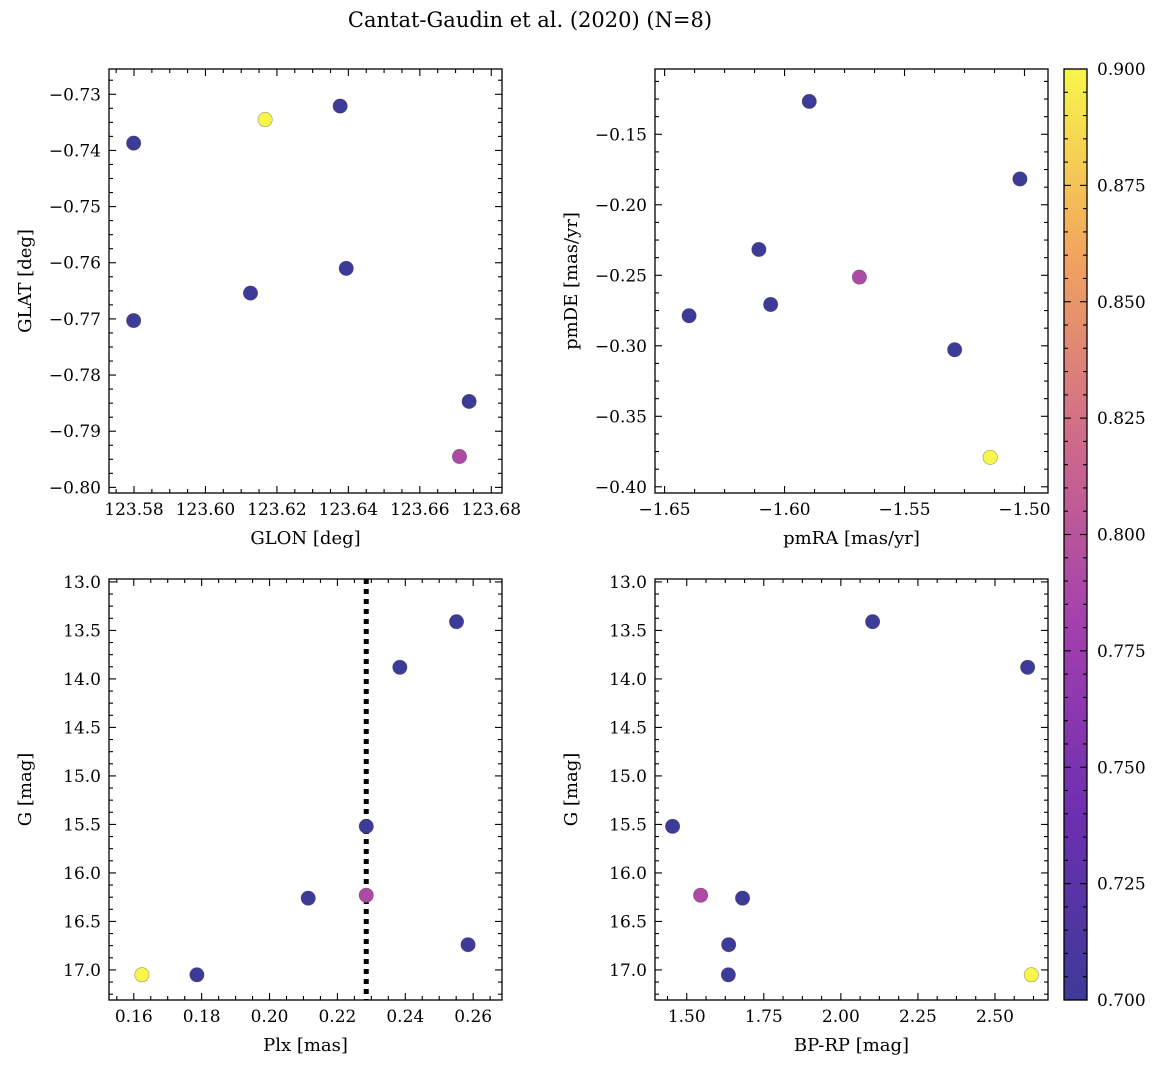  What do you see at coordinates (1121, 652) in the screenshot?
I see `colorbar-tick-label: 0.775` at bounding box center [1121, 652].